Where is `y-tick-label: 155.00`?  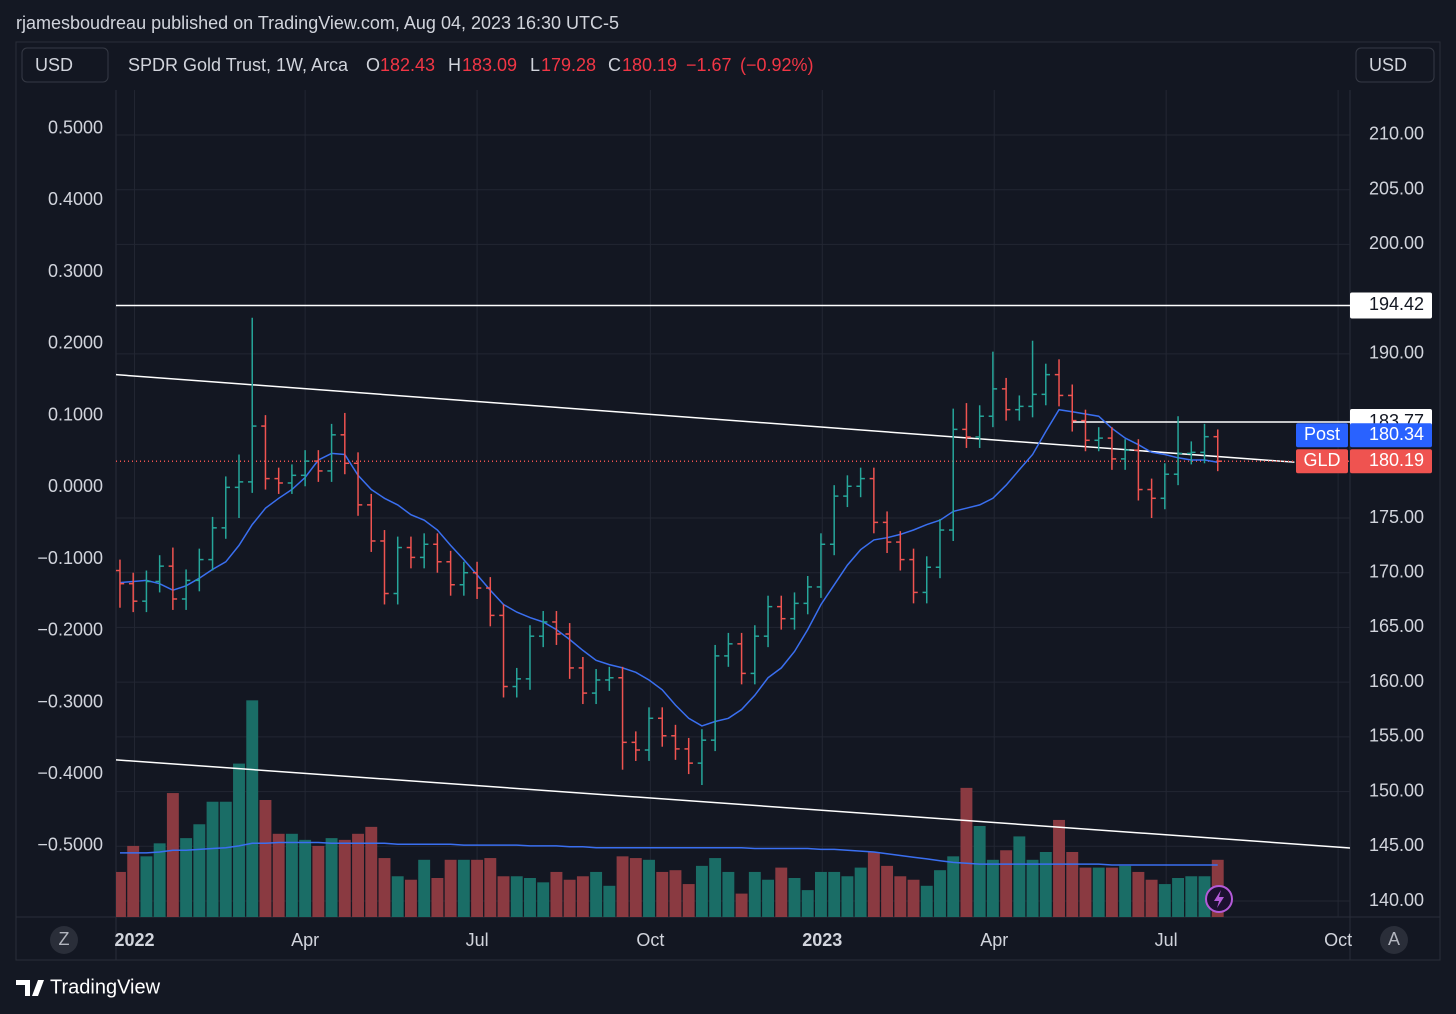
y-tick-label: 155.00 is located at coordinates (1396, 736).